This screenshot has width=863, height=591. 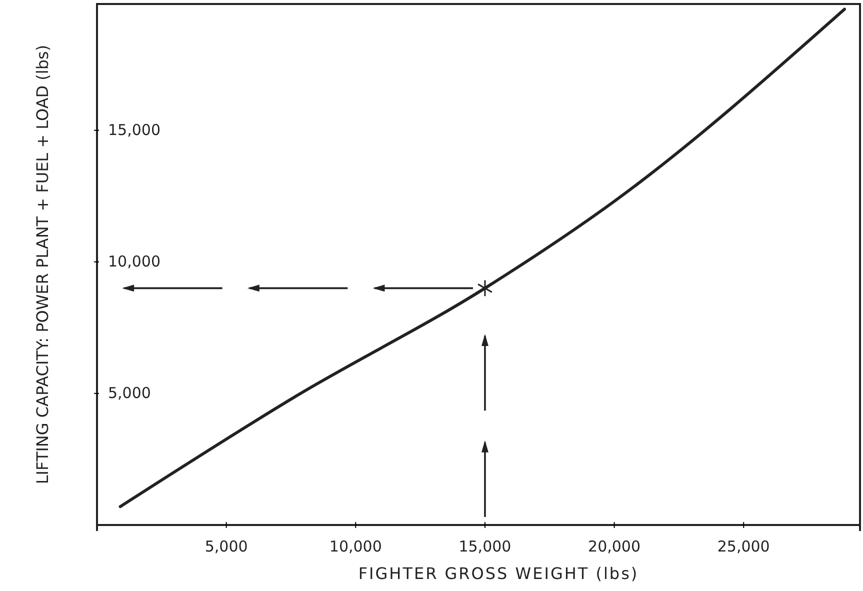 What do you see at coordinates (355, 547) in the screenshot?
I see `x-tick-label: 10,000` at bounding box center [355, 547].